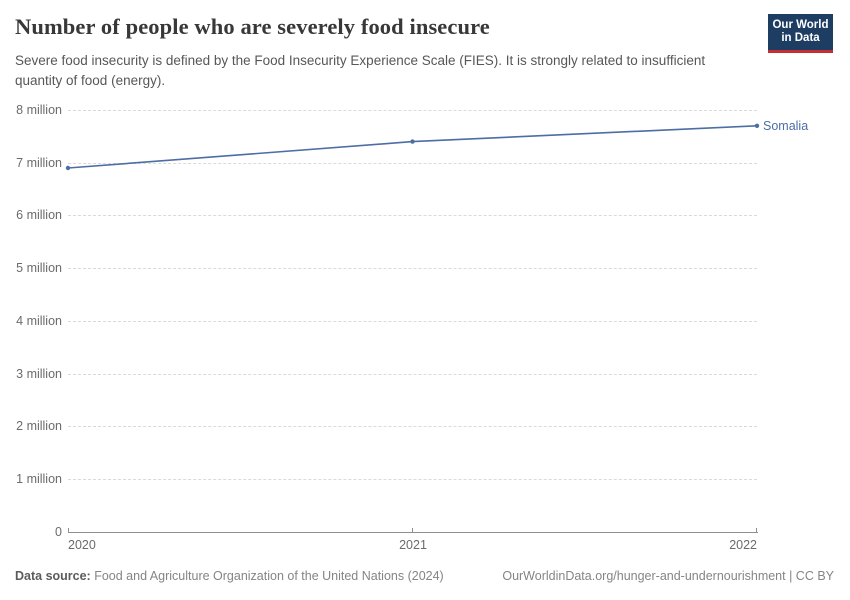 The height and width of the screenshot is (600, 850). What do you see at coordinates (39, 426) in the screenshot?
I see `y-tick-label: 2 million` at bounding box center [39, 426].